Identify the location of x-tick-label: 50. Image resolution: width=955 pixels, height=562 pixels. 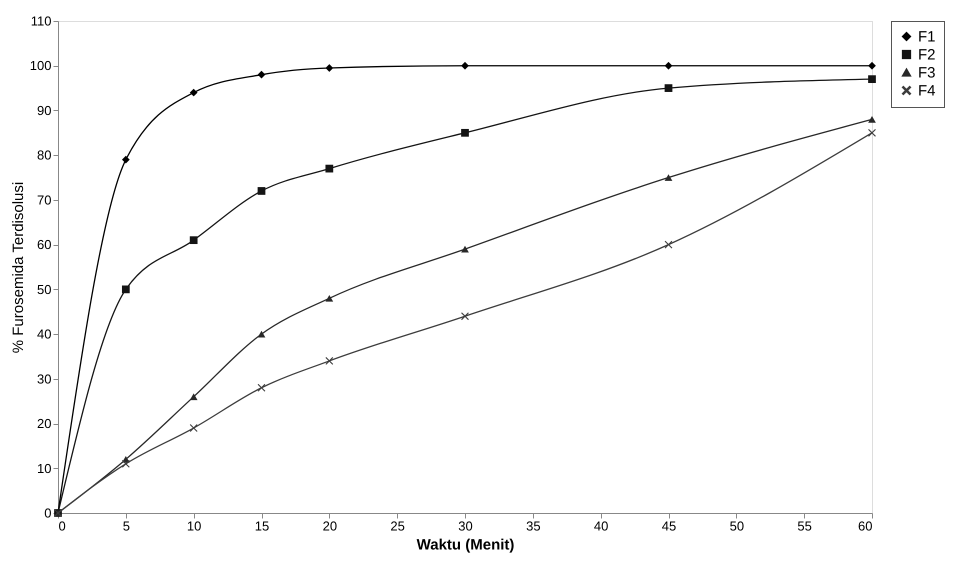
(737, 526).